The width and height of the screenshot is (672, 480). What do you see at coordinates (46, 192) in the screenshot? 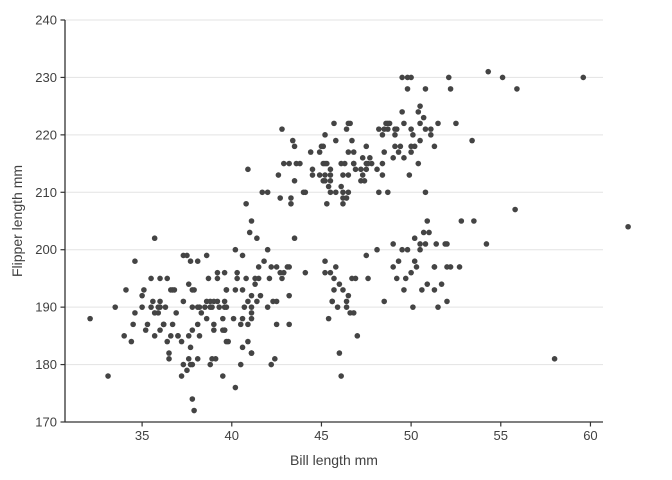
I see `y-tick-label: 210` at bounding box center [46, 192].